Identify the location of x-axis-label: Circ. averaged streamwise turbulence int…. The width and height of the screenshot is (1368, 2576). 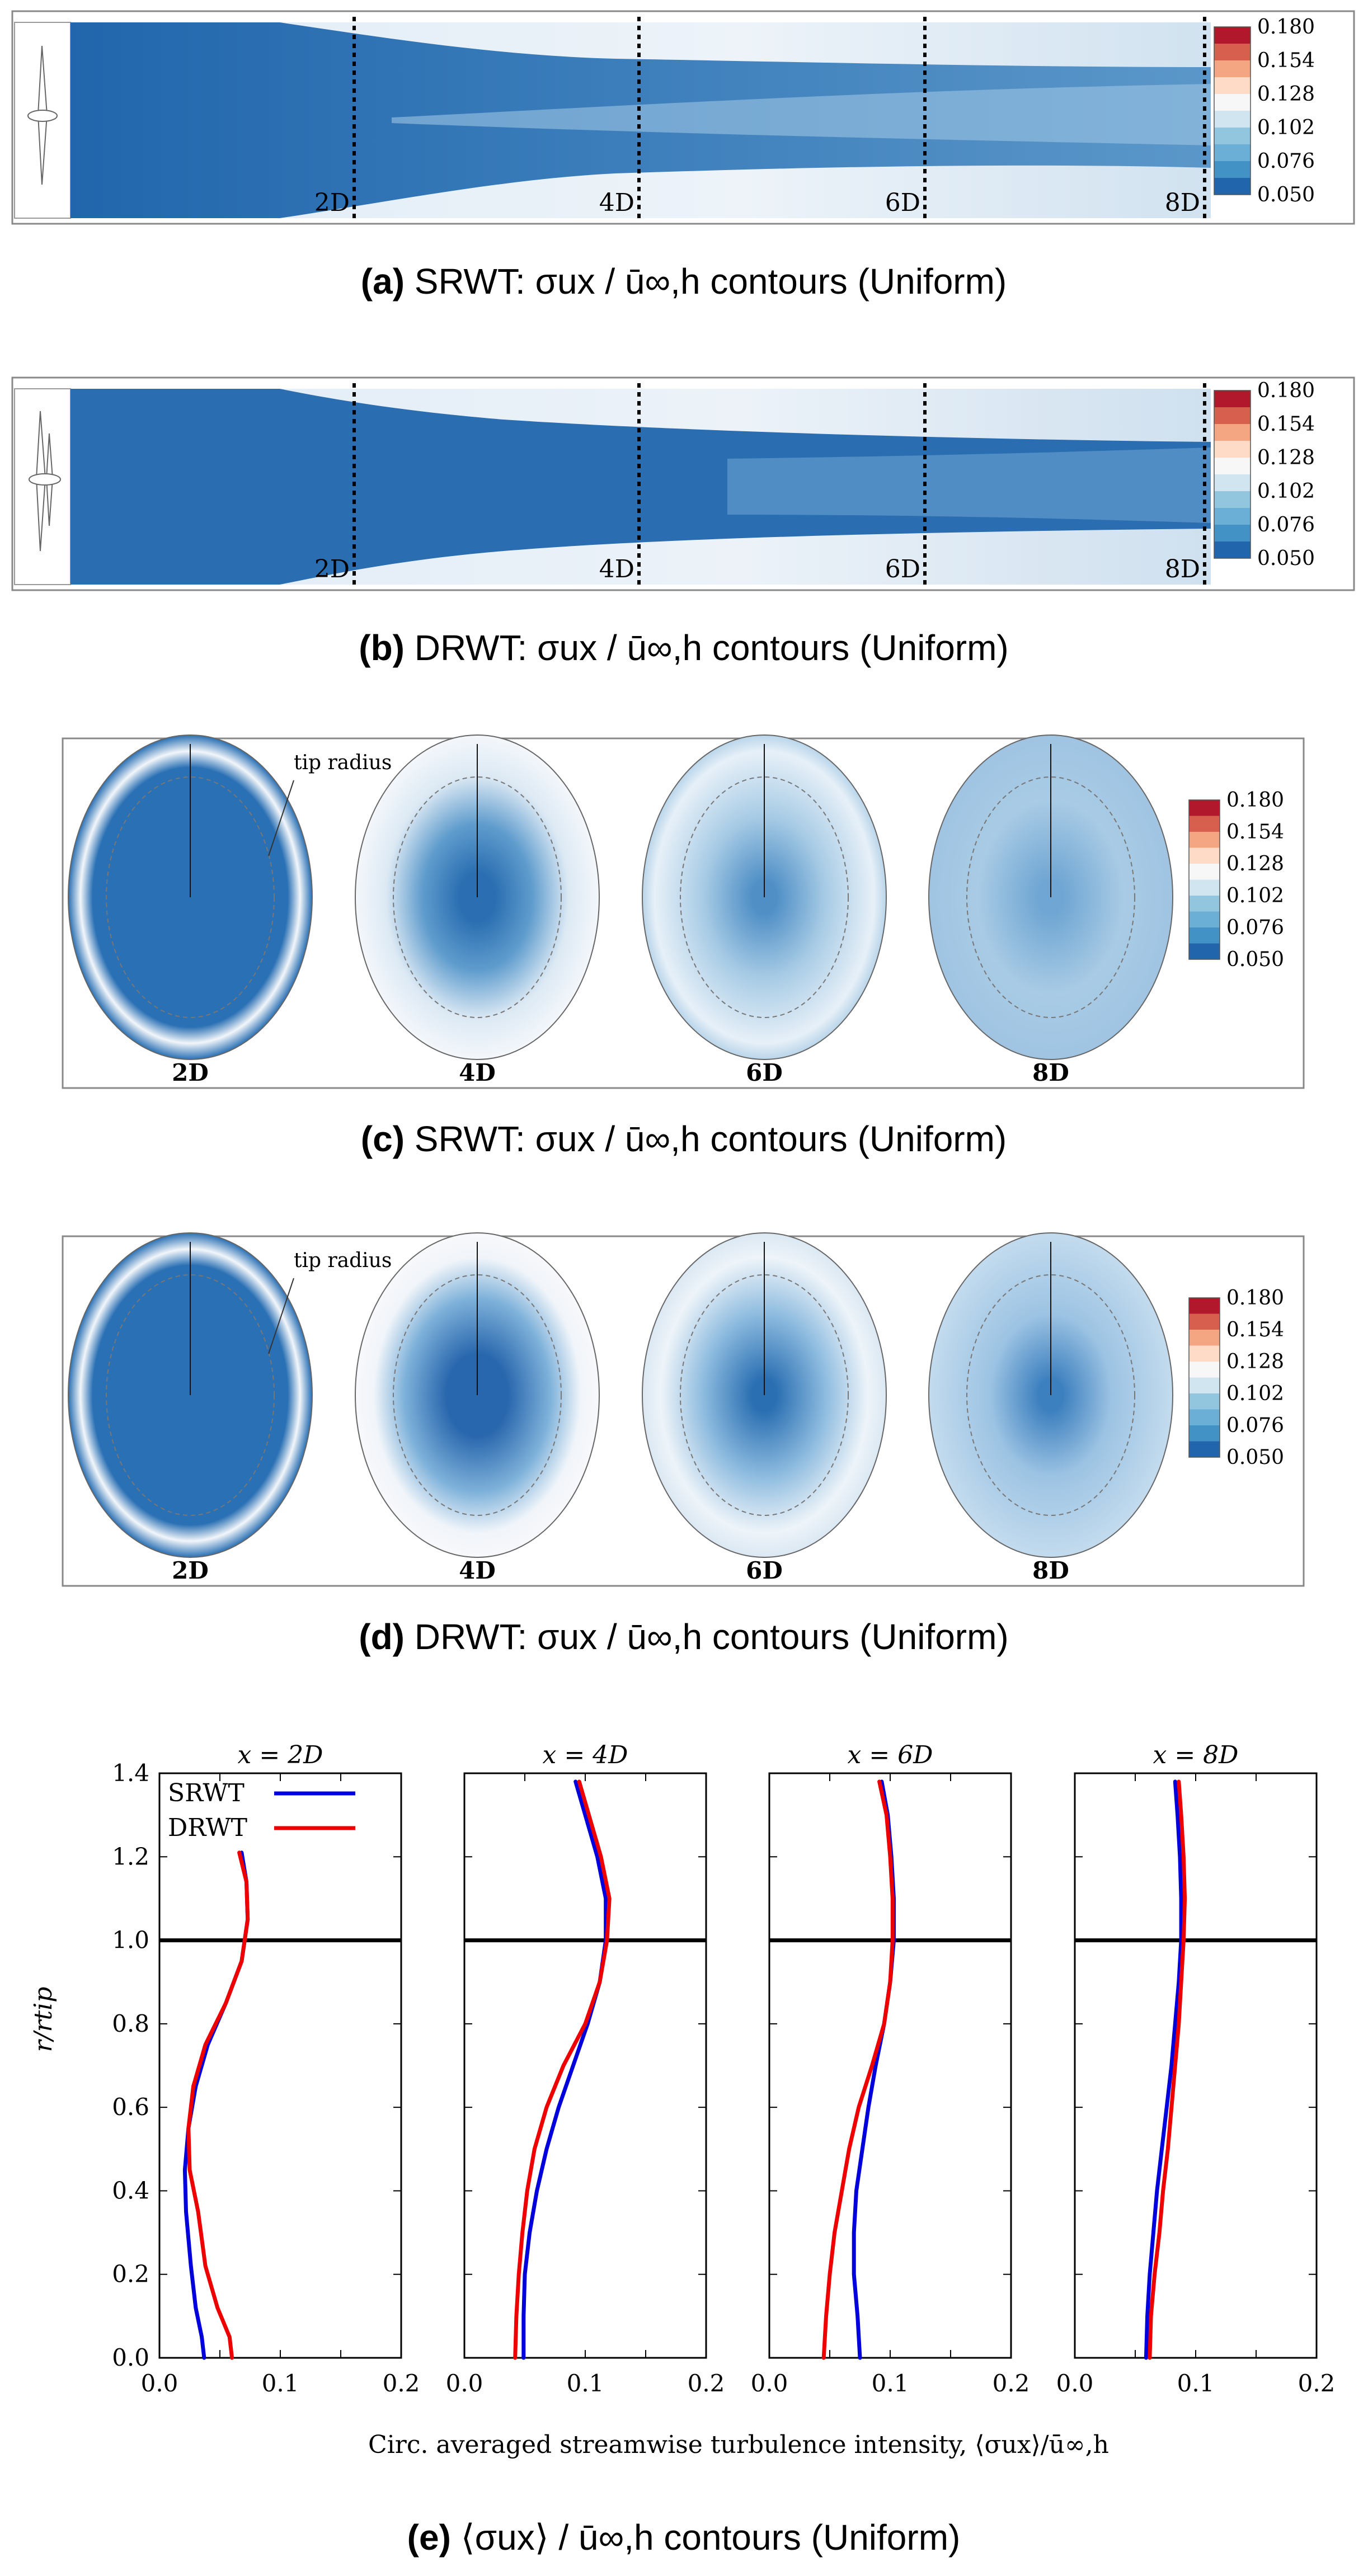
(738, 2445).